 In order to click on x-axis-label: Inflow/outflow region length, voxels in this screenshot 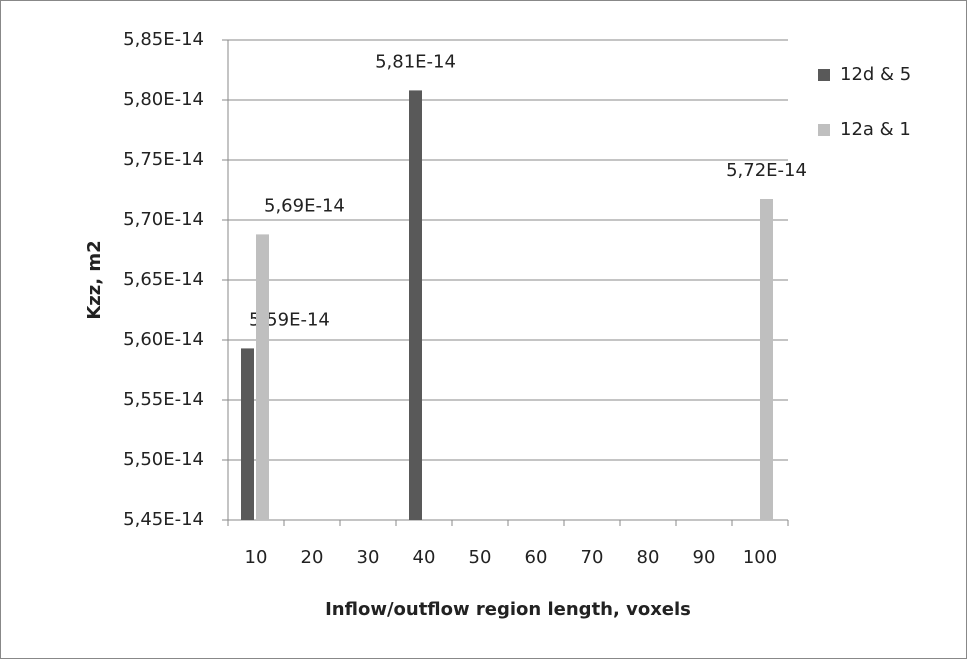, I will do `click(508, 609)`.